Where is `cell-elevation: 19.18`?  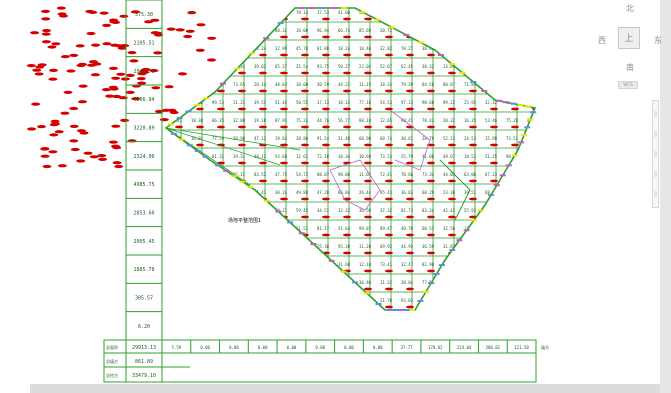
cell-elevation: 19.18 is located at coordinates (260, 120).